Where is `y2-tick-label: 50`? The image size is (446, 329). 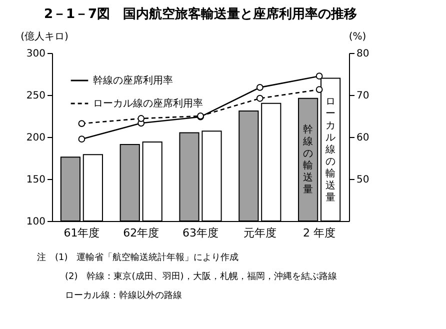
y2-tick-label: 50 is located at coordinates (363, 180).